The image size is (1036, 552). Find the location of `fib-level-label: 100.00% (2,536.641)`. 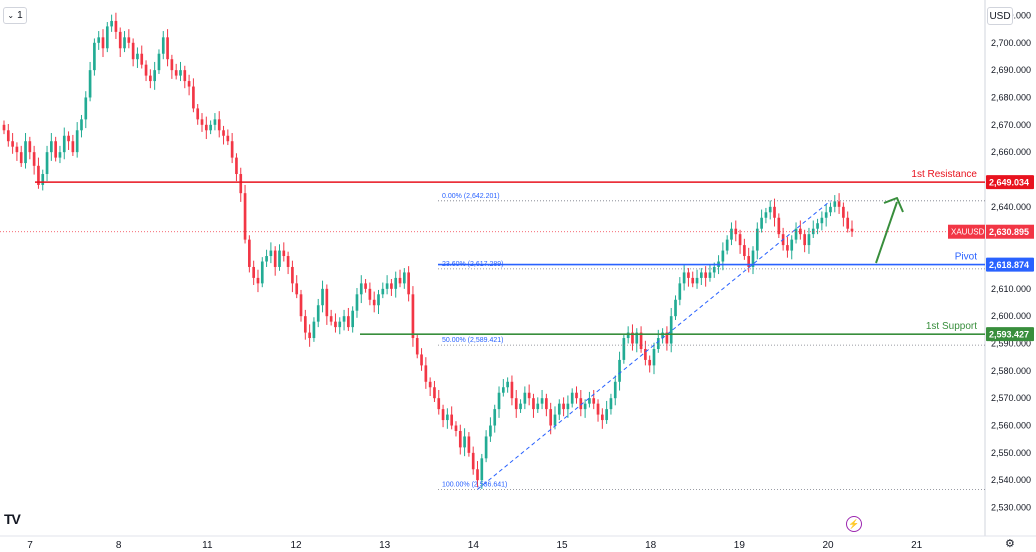

fib-level-label: 100.00% (2,536.641) is located at coordinates (474, 484).